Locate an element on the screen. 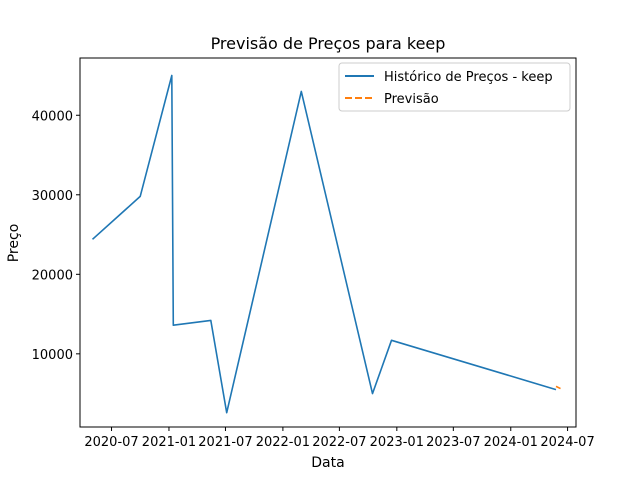 Image resolution: width=640 pixels, height=480 pixels. y-axis: 10000 20000 30000 40000 is located at coordinates (56, 236).